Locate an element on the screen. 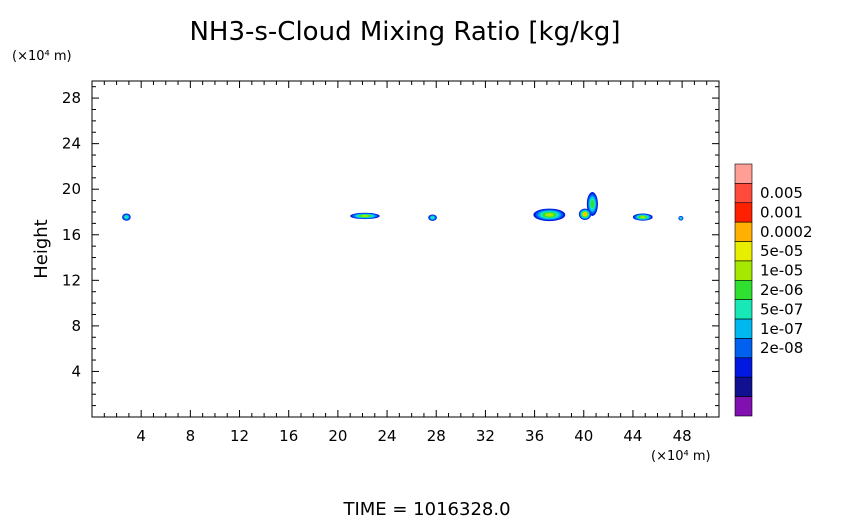 The height and width of the screenshot is (519, 854). colorbar-label: 0.005 is located at coordinates (781, 193).